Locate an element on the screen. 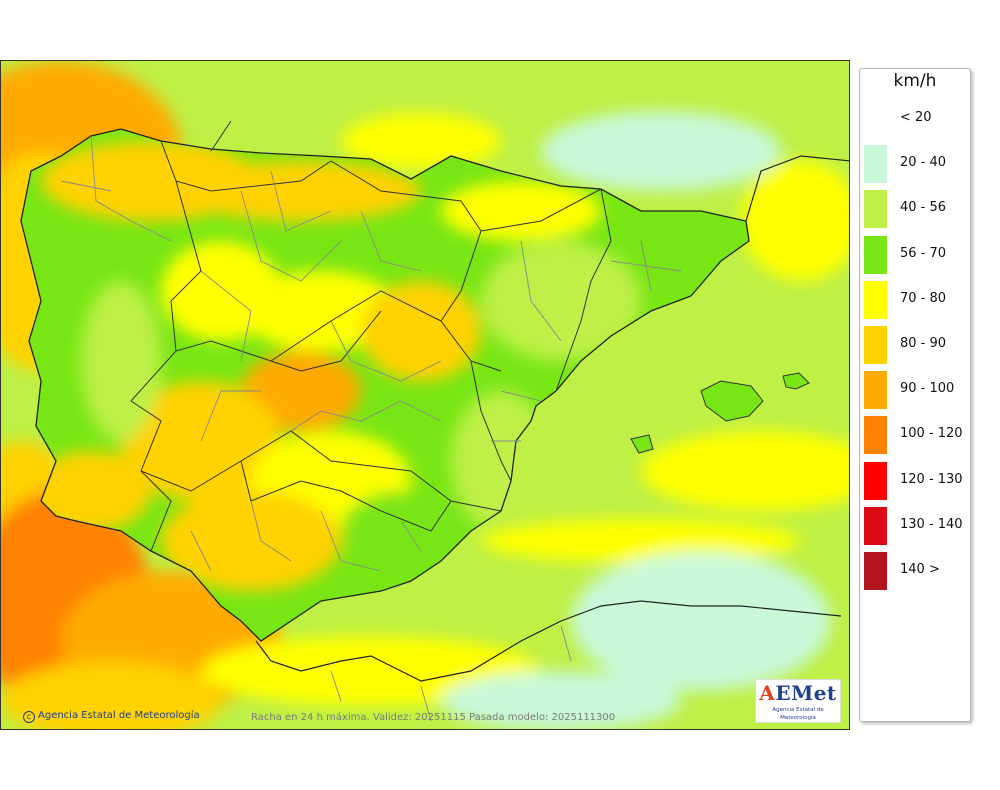 The image size is (1000, 790). legend-label: < 20 is located at coordinates (916, 117).